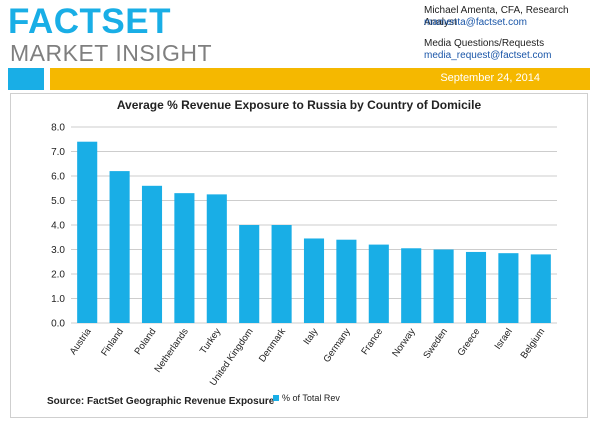 This screenshot has width=600, height=422. Describe the element at coordinates (58, 152) in the screenshot. I see `y-tick-label: 7.0` at that location.